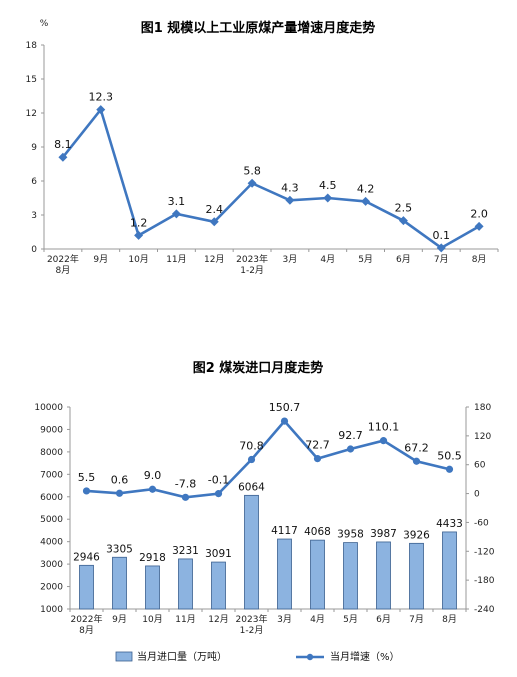  I want to click on chart-1-x-tick-label: 11月, so click(176, 259).